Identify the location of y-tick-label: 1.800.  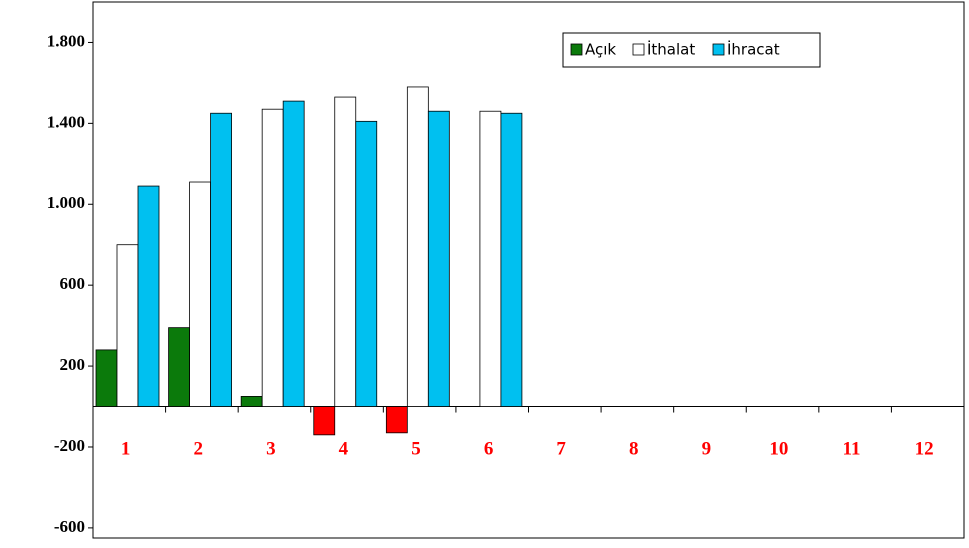
(66, 40).